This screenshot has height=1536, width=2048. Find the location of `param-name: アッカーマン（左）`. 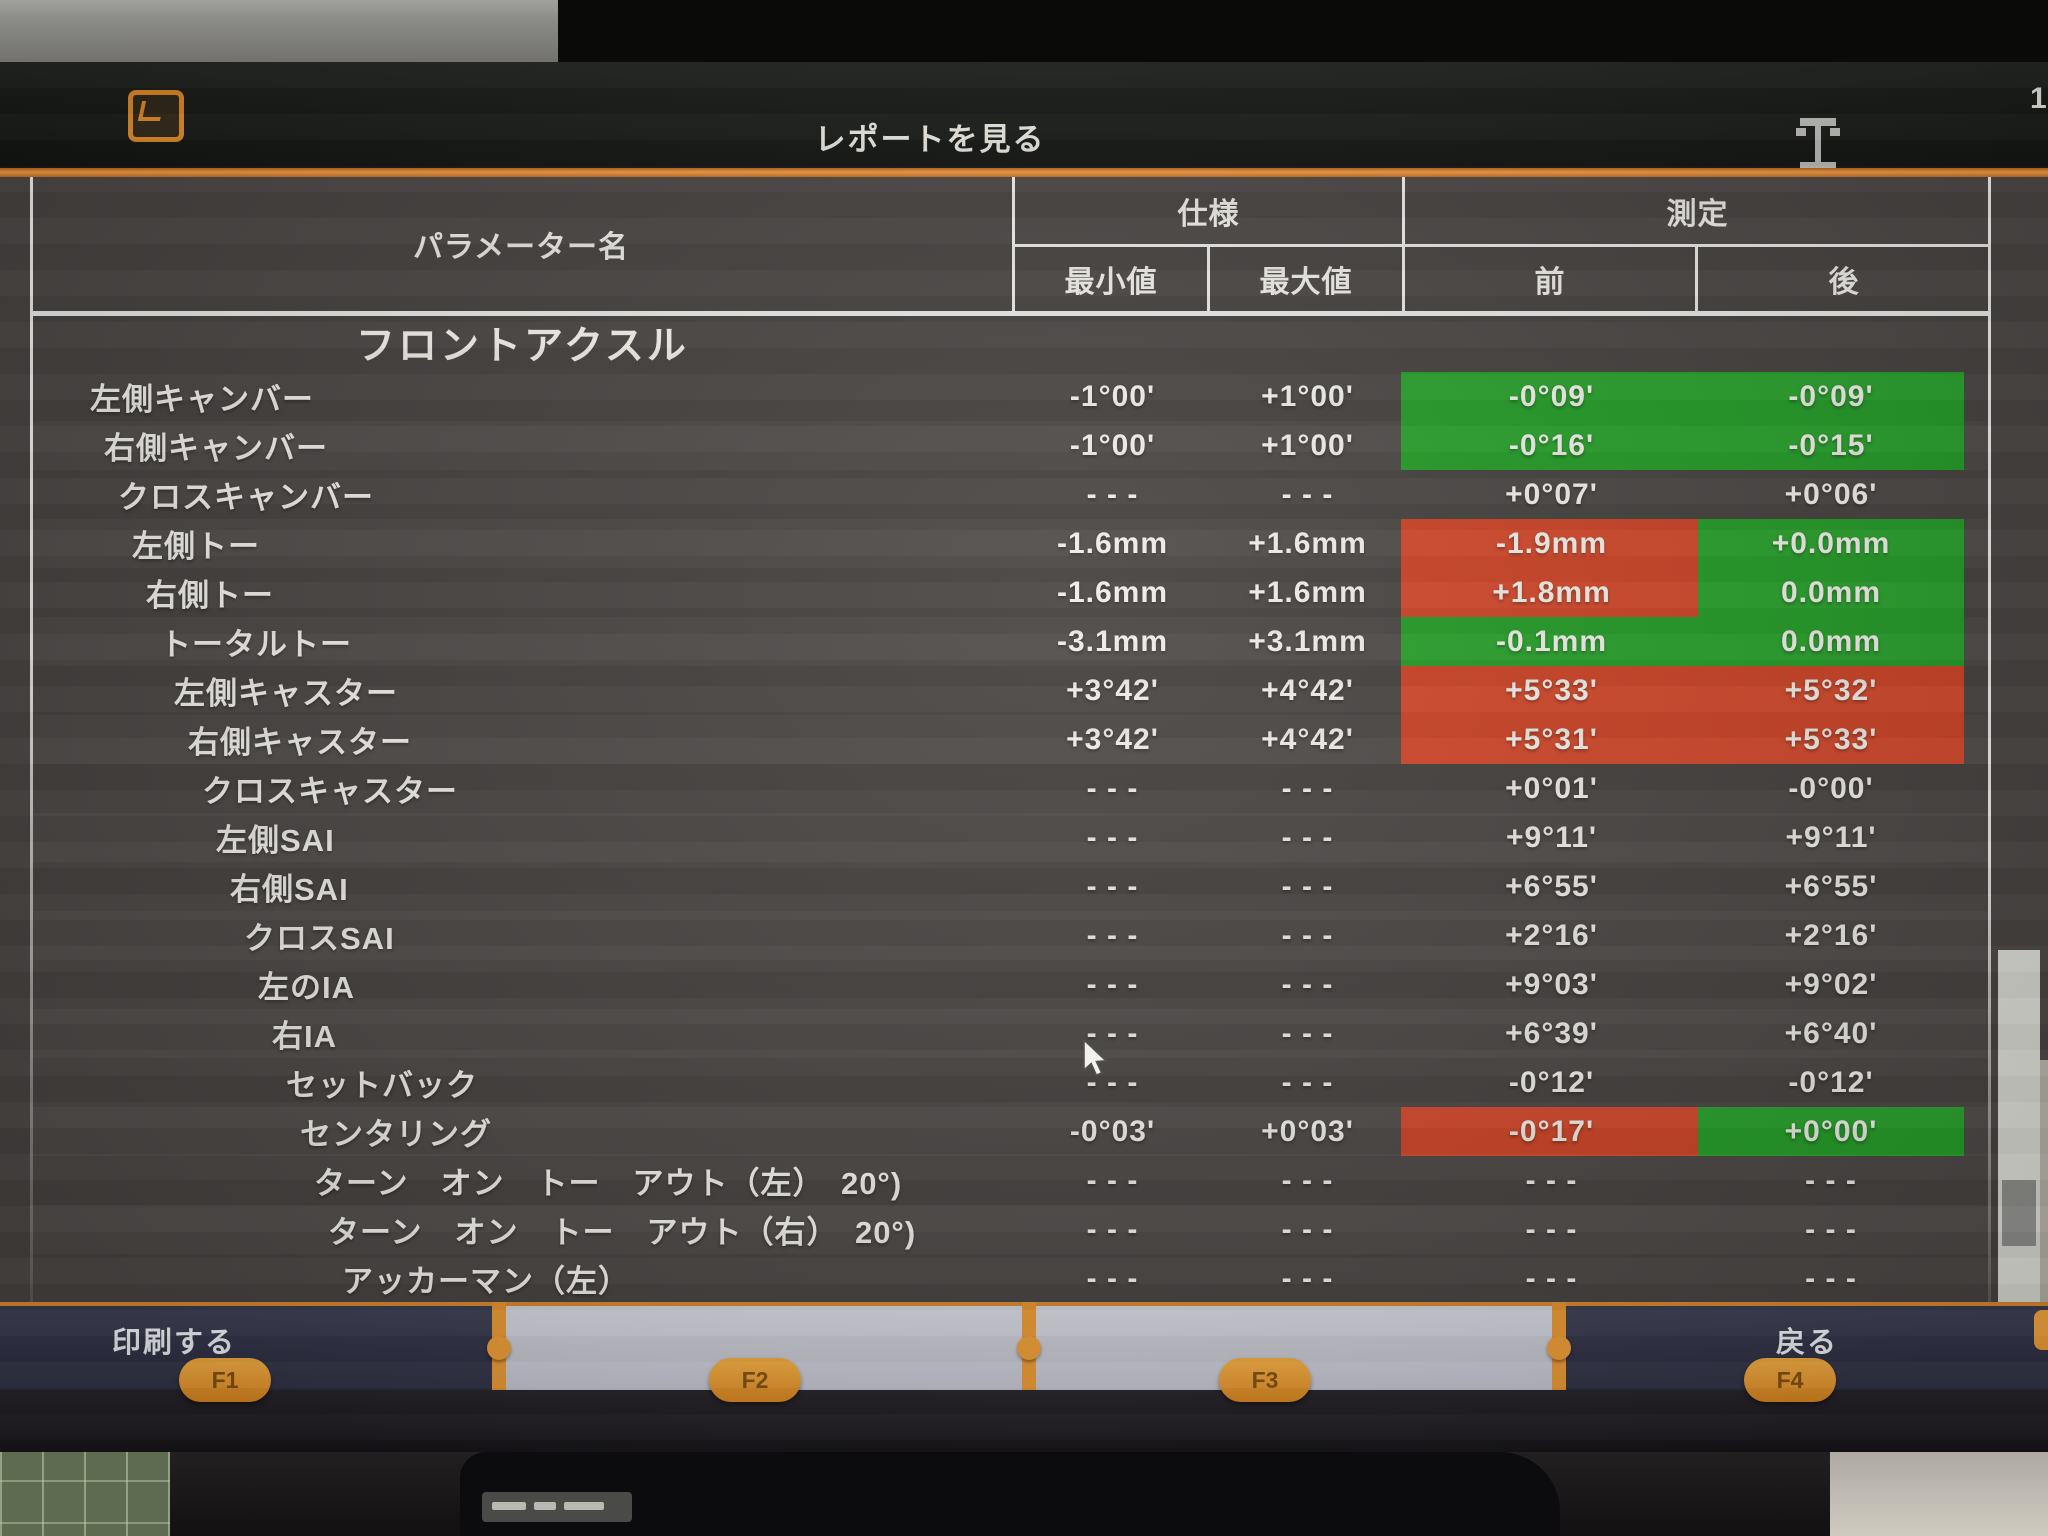

param-name: アッカーマン（左） is located at coordinates (522, 1278).